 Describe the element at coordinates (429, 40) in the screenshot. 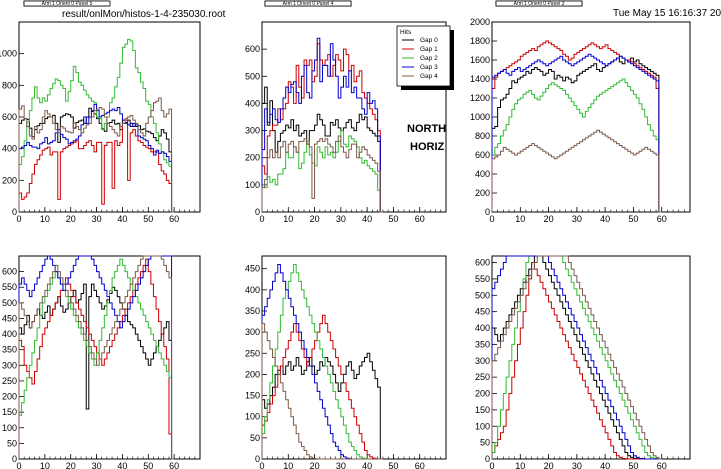

I see `legend-entry: Gap 0` at that location.